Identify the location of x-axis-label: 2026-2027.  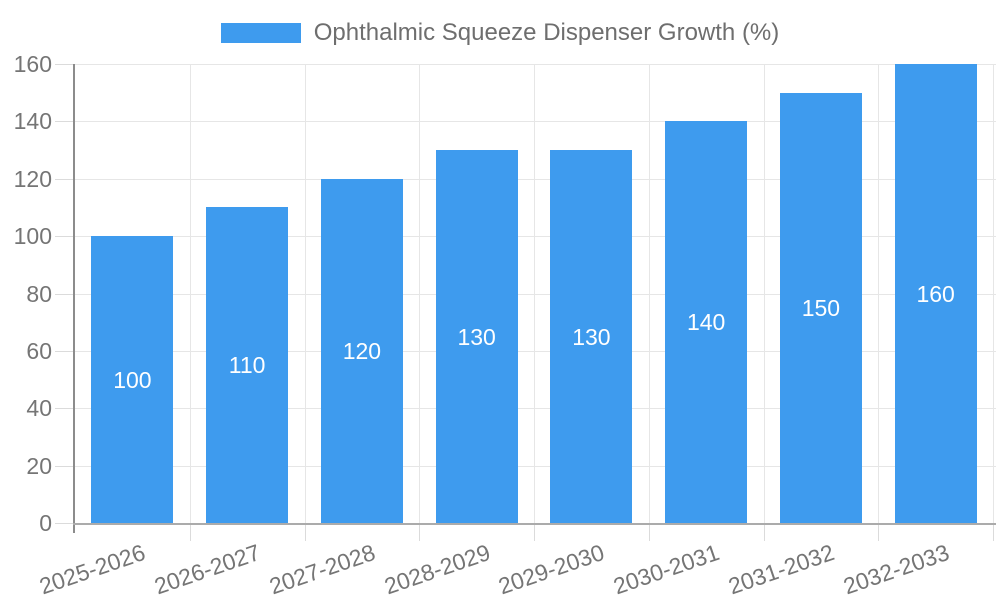
(207, 569).